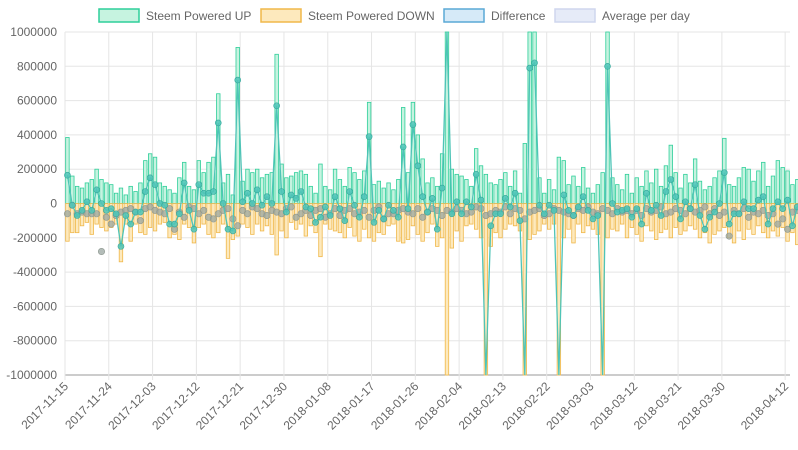 Image resolution: width=798 pixels, height=450 pixels. What do you see at coordinates (494, 15) in the screenshot?
I see `legend-item: Difference` at bounding box center [494, 15].